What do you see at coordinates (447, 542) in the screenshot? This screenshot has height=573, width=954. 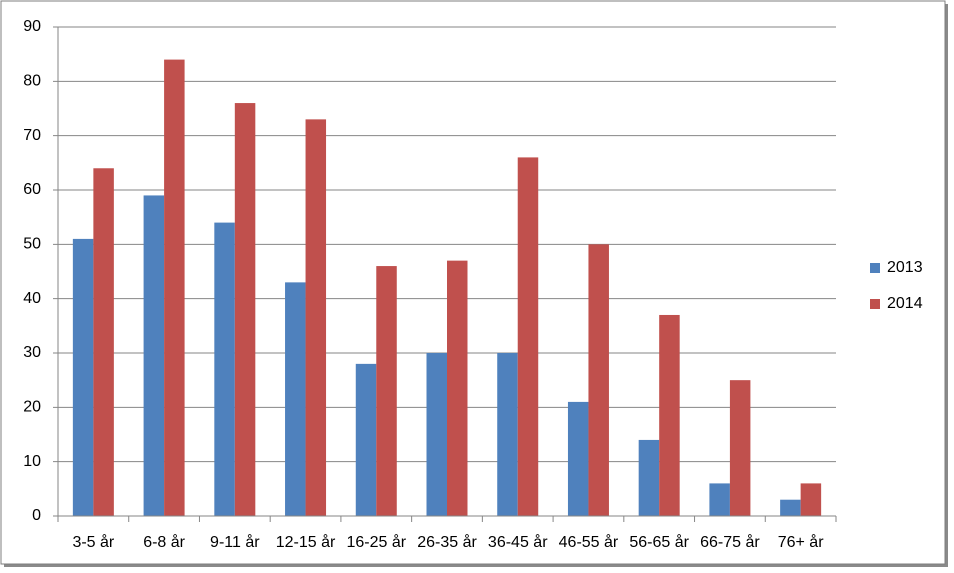 I see `x-tick-label: 26-35 år` at bounding box center [447, 542].